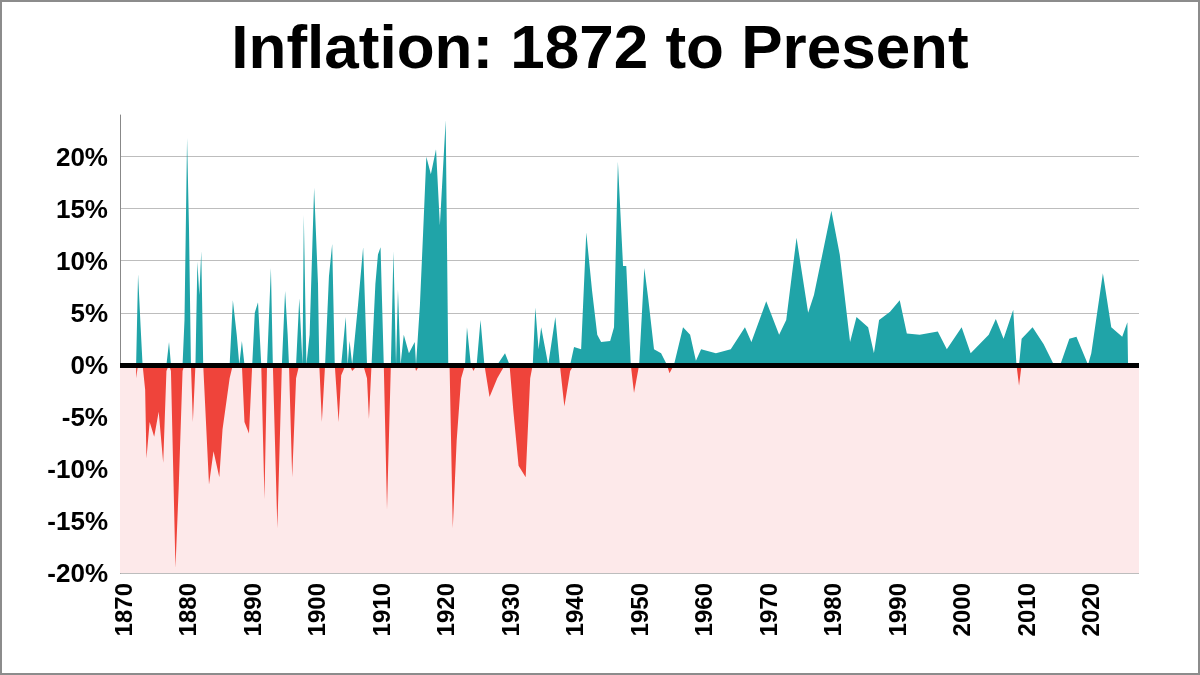  What do you see at coordinates (252, 610) in the screenshot?
I see `x-tick-label: 1890` at bounding box center [252, 610].